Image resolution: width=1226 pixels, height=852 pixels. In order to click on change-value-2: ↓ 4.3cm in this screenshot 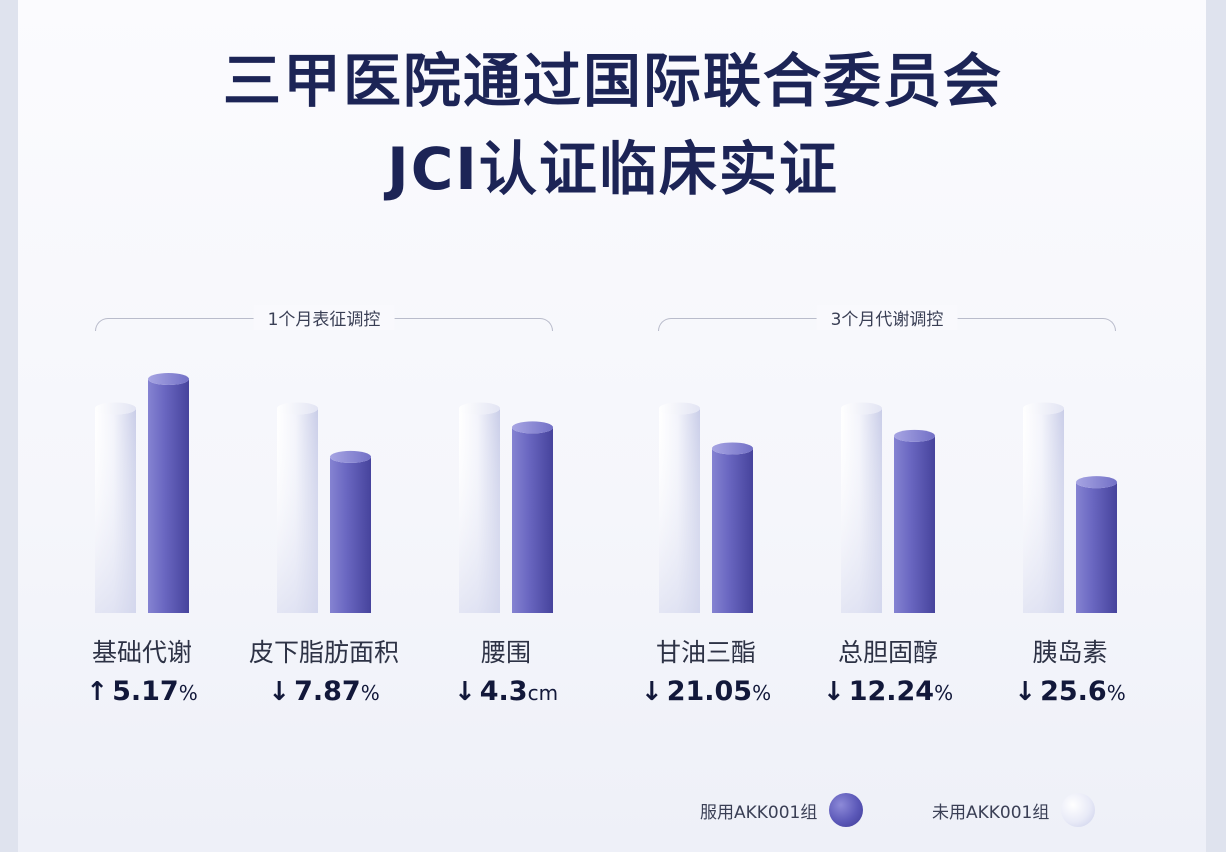, I will do `click(506, 691)`.